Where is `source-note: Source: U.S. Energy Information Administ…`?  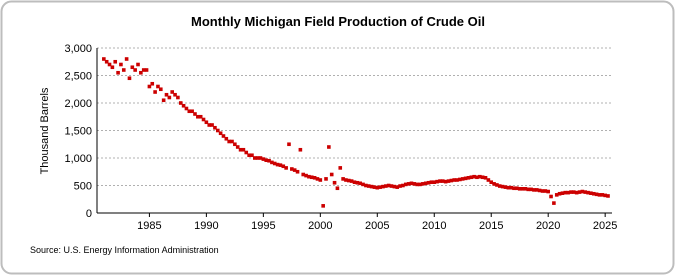 source-note: Source: U.S. Energy Information Administ… is located at coordinates (124, 250).